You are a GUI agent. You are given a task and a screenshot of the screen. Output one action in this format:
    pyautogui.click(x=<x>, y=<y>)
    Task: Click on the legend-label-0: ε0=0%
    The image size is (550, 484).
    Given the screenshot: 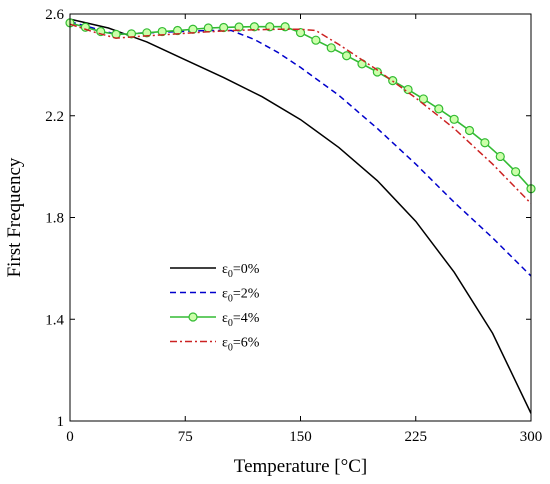 What is the action you would take?
    pyautogui.click(x=241, y=271)
    